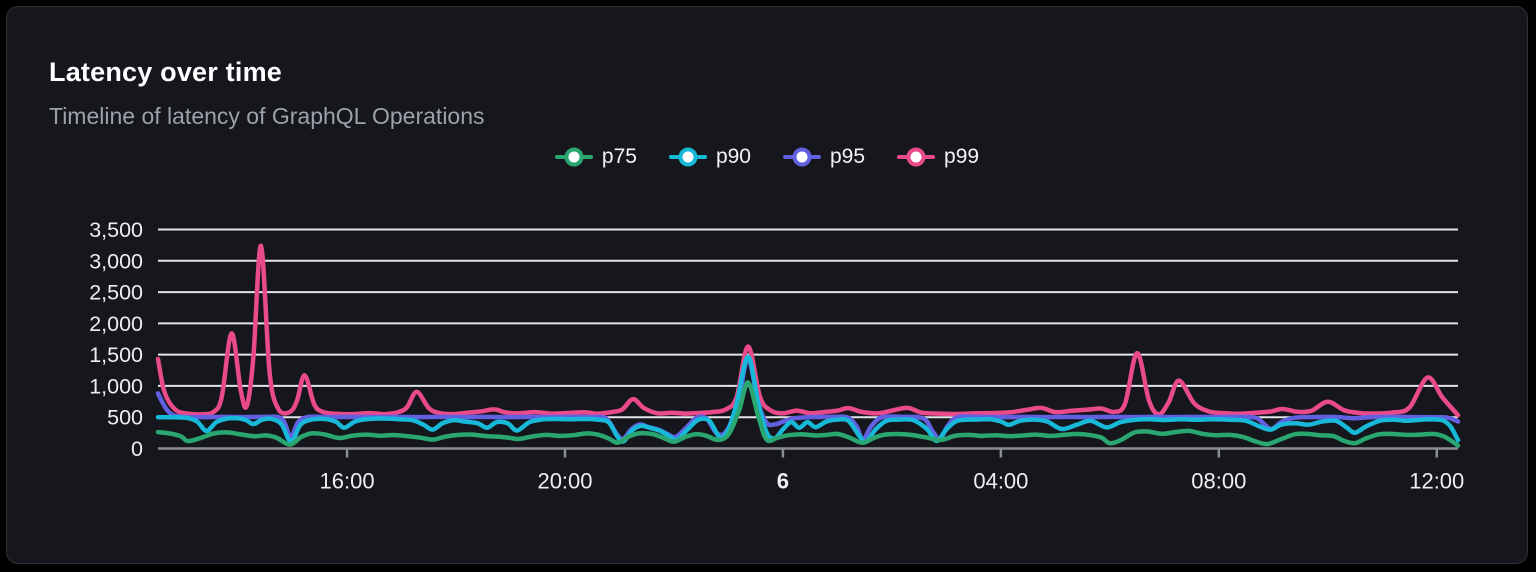 Image resolution: width=1536 pixels, height=572 pixels. Describe the element at coordinates (116, 324) in the screenshot. I see `y-axis-label-2000: 2,000` at that location.